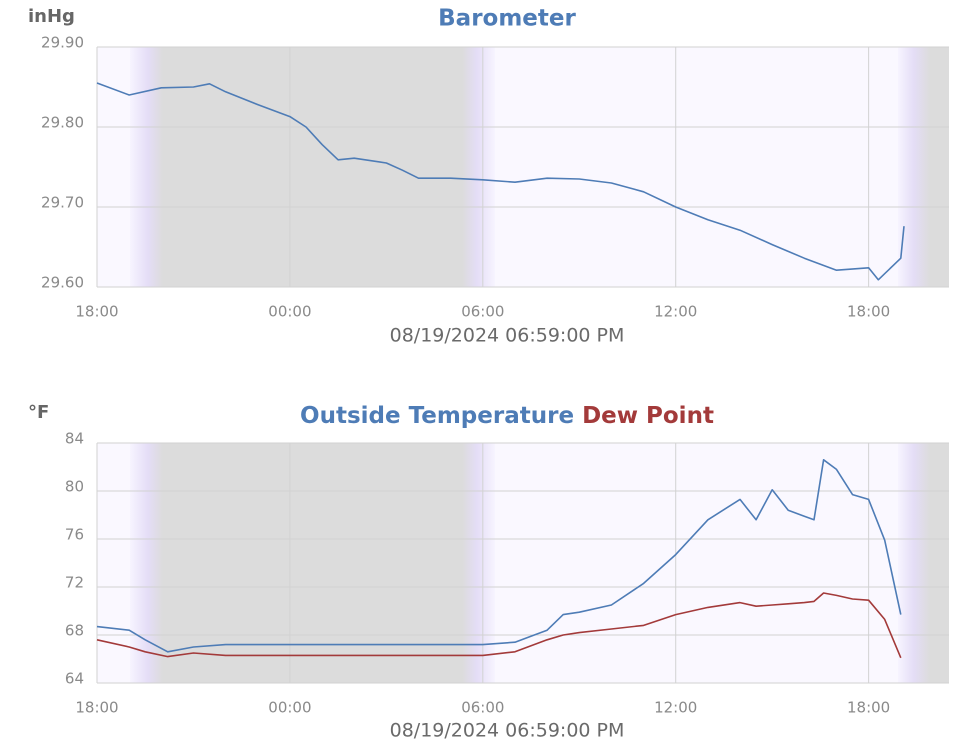 The height and width of the screenshot is (741, 966). I want to click on legend-entry: Dew Point, so click(648, 416).